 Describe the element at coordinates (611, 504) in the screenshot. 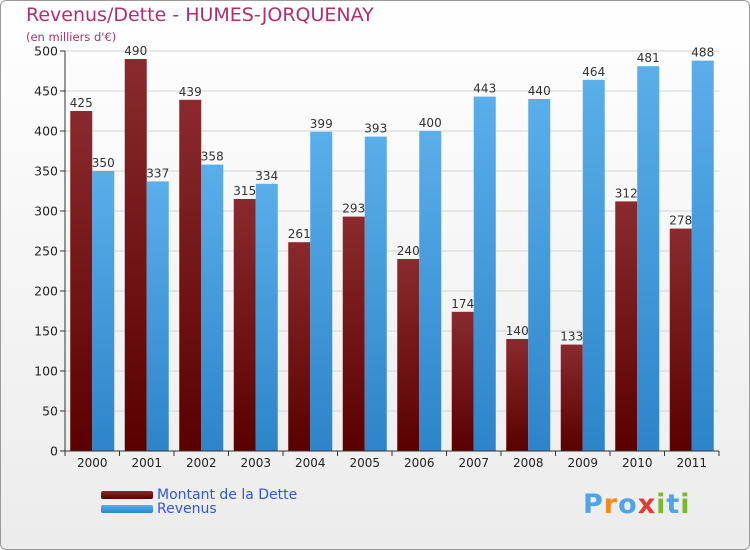

I see `logo-letter: r` at that location.